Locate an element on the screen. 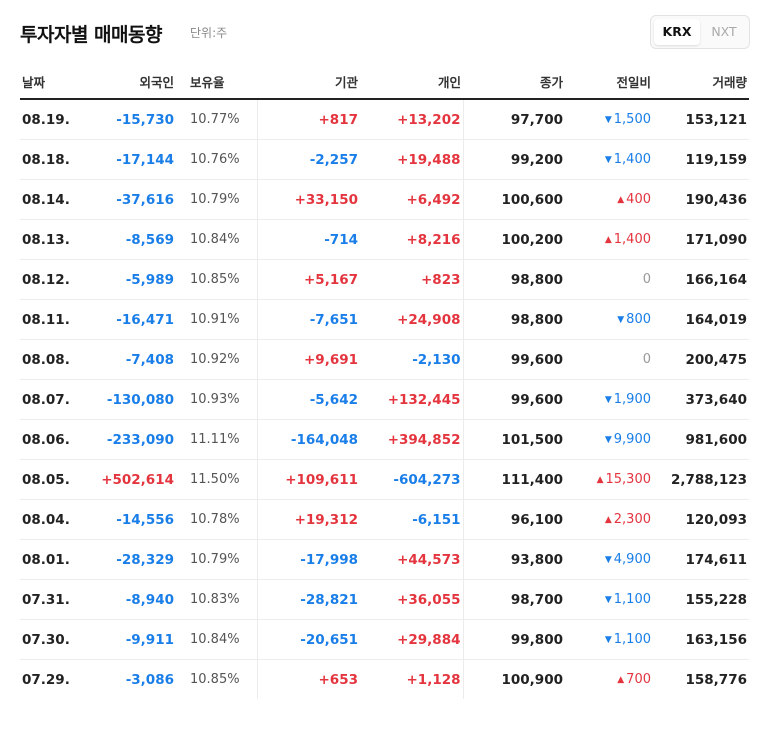 The width and height of the screenshot is (768, 749). holding-rate-cell: 10.93% is located at coordinates (220, 399).